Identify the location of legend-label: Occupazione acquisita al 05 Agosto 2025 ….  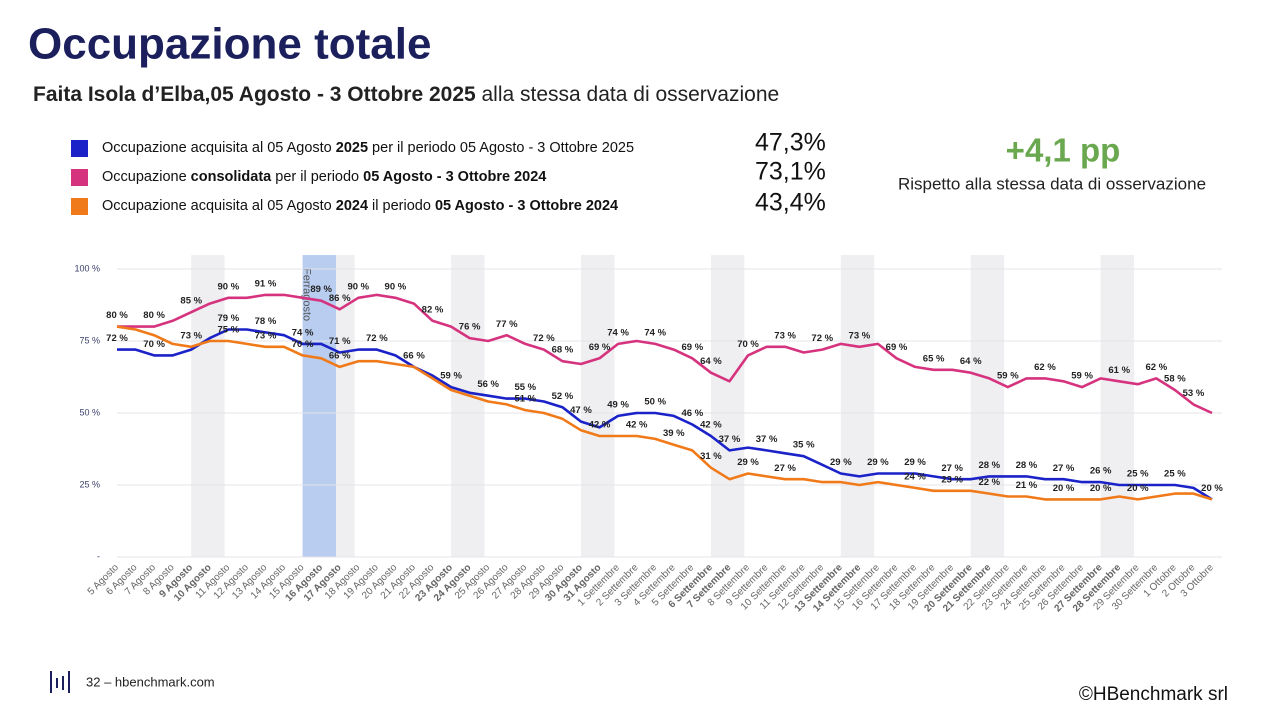
(368, 148).